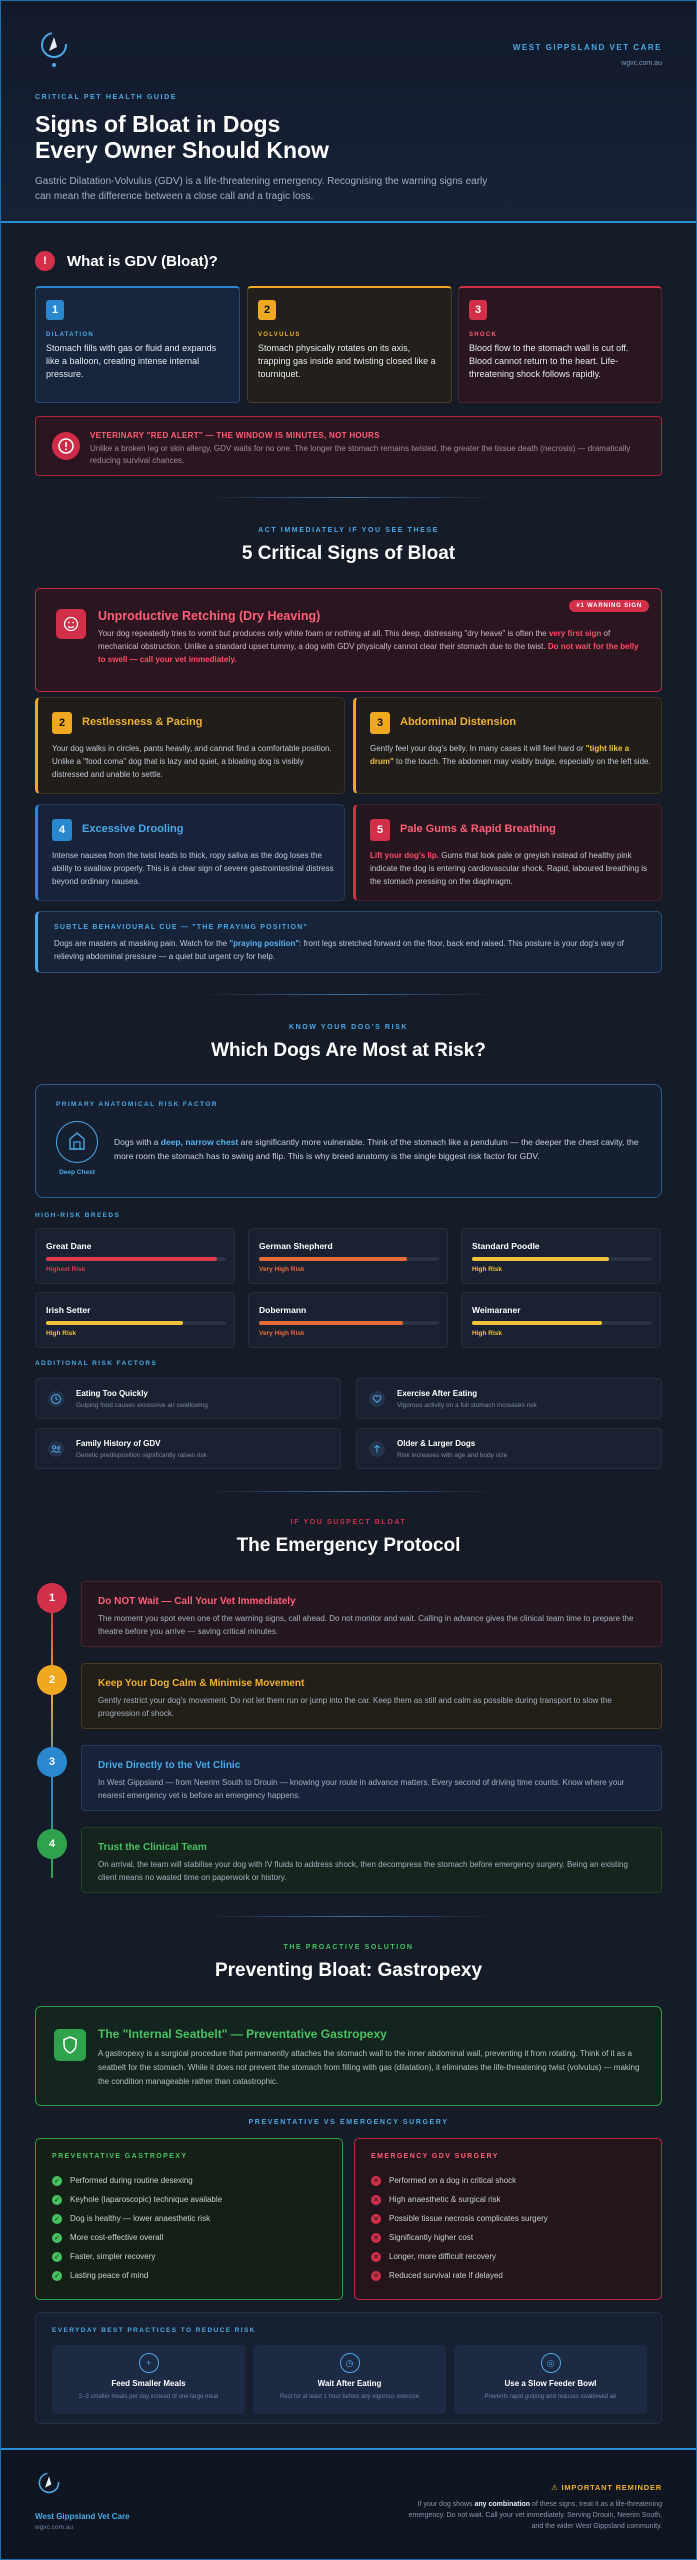 Image resolution: width=697 pixels, height=2560 pixels. Describe the element at coordinates (446, 2275) in the screenshot. I see `list-item-text: Reduced survival rate if delayed` at that location.